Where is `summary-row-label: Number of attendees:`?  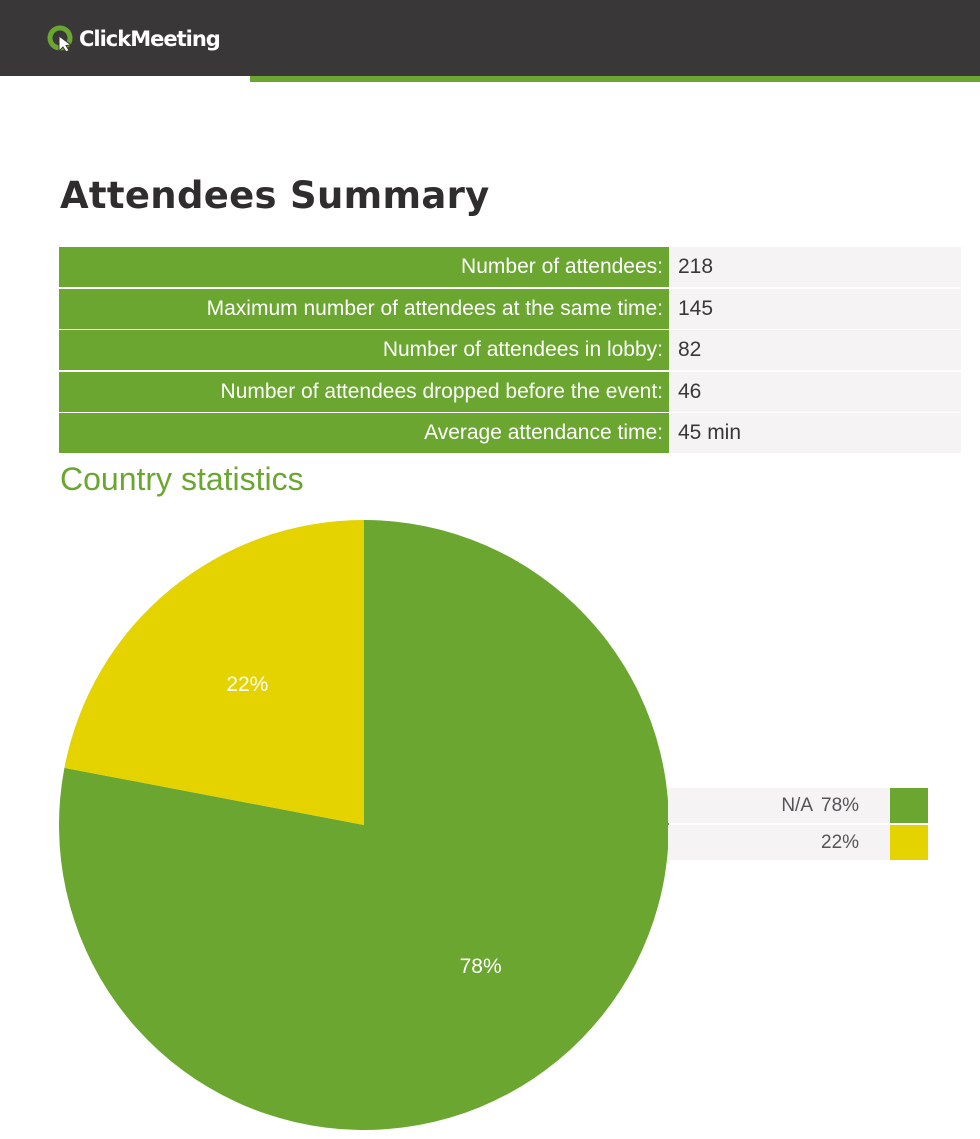 summary-row-label: Number of attendees: is located at coordinates (364, 267).